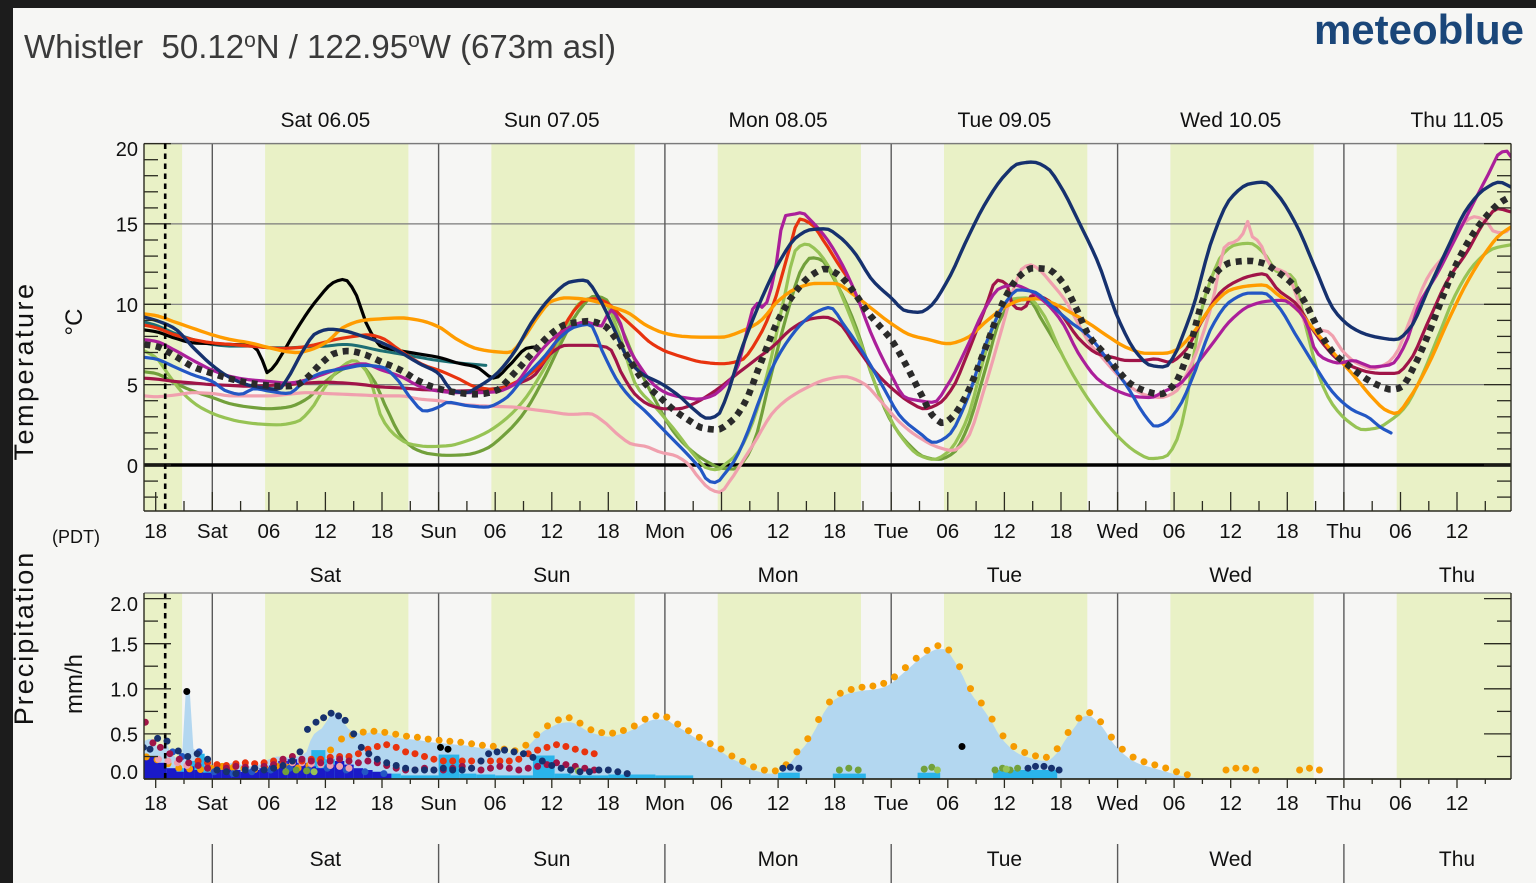  I want to click on svg-text: °C, so click(74, 322).